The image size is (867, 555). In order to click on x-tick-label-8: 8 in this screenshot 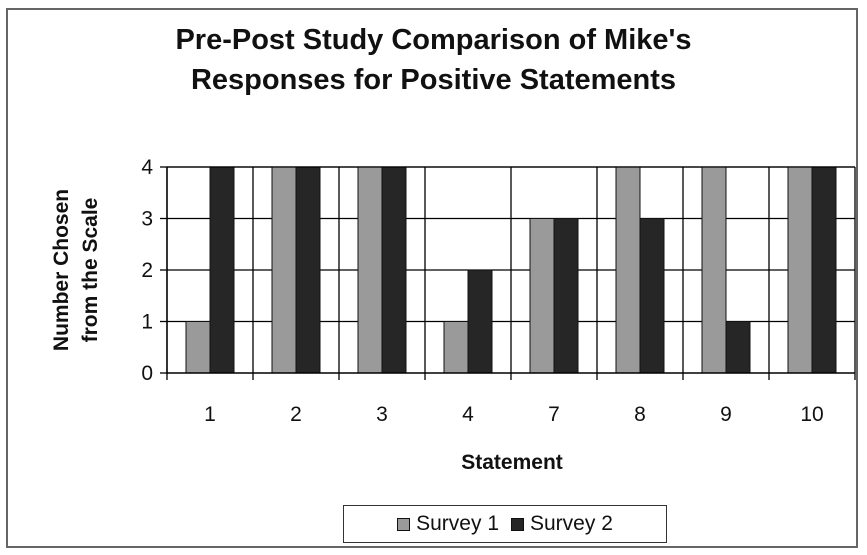, I will do `click(640, 414)`.